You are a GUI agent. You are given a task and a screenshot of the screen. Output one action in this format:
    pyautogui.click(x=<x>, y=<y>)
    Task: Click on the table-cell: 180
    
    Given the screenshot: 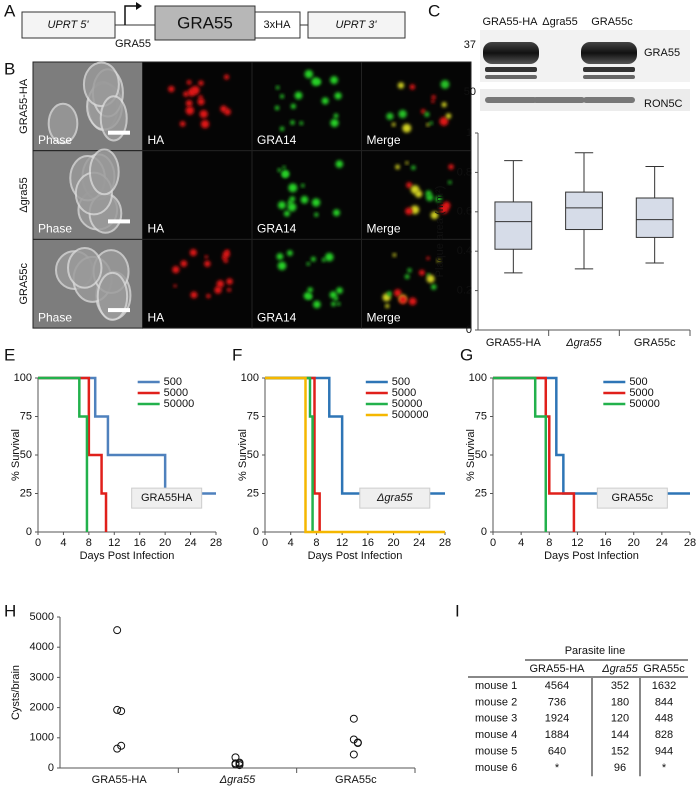 What is the action you would take?
    pyautogui.click(x=620, y=702)
    